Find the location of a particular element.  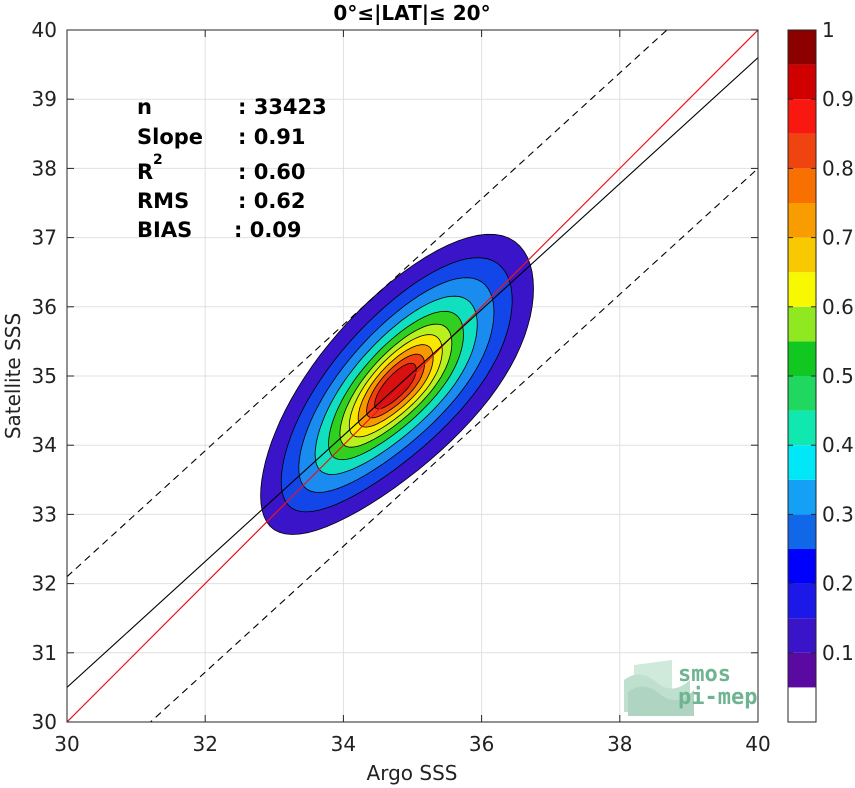

y-tick-label: 30 is located at coordinates (44, 722).